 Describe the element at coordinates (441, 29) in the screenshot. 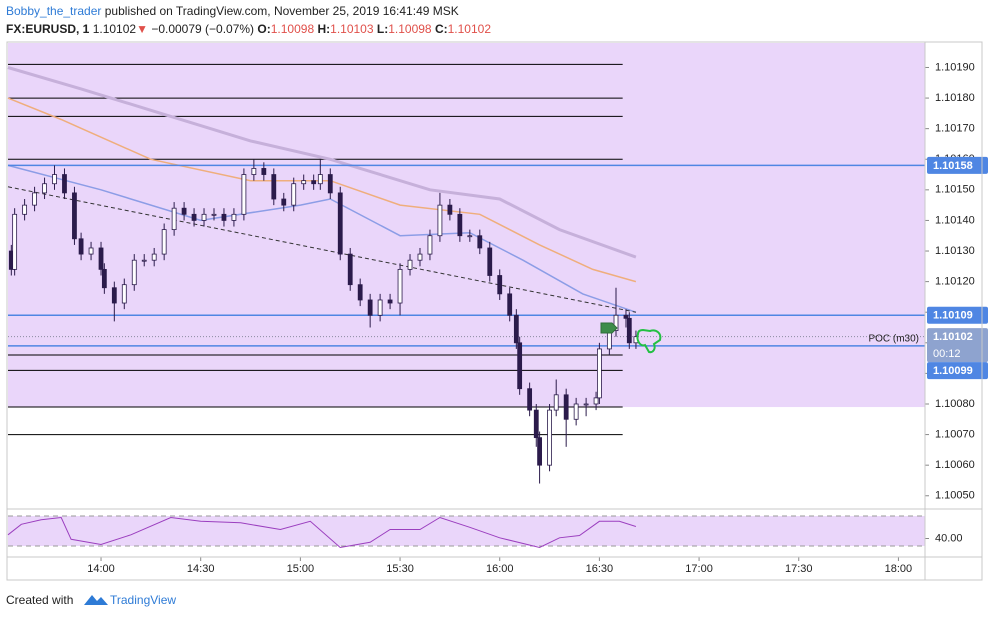

I see `c-label: C:` at that location.